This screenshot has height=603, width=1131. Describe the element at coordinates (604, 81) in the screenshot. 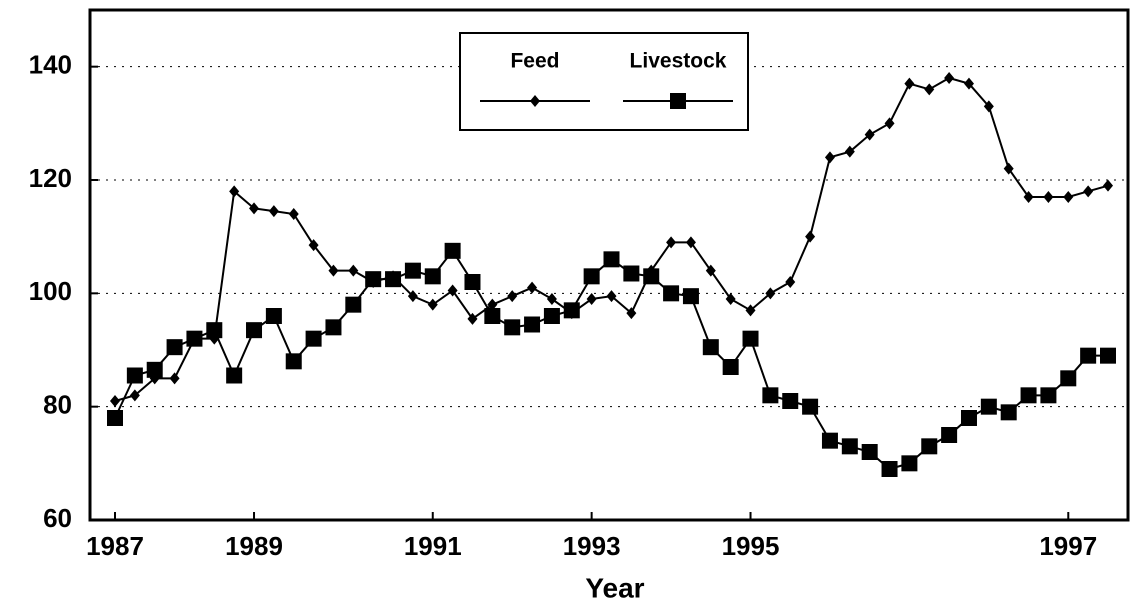

I see `legend-box` at that location.